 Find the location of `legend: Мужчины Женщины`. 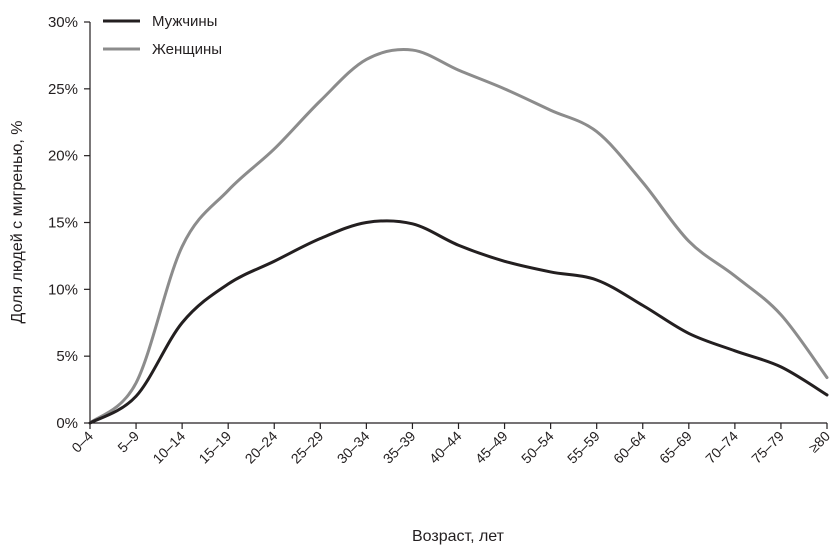

legend: Мужчины Женщины is located at coordinates (162, 35).